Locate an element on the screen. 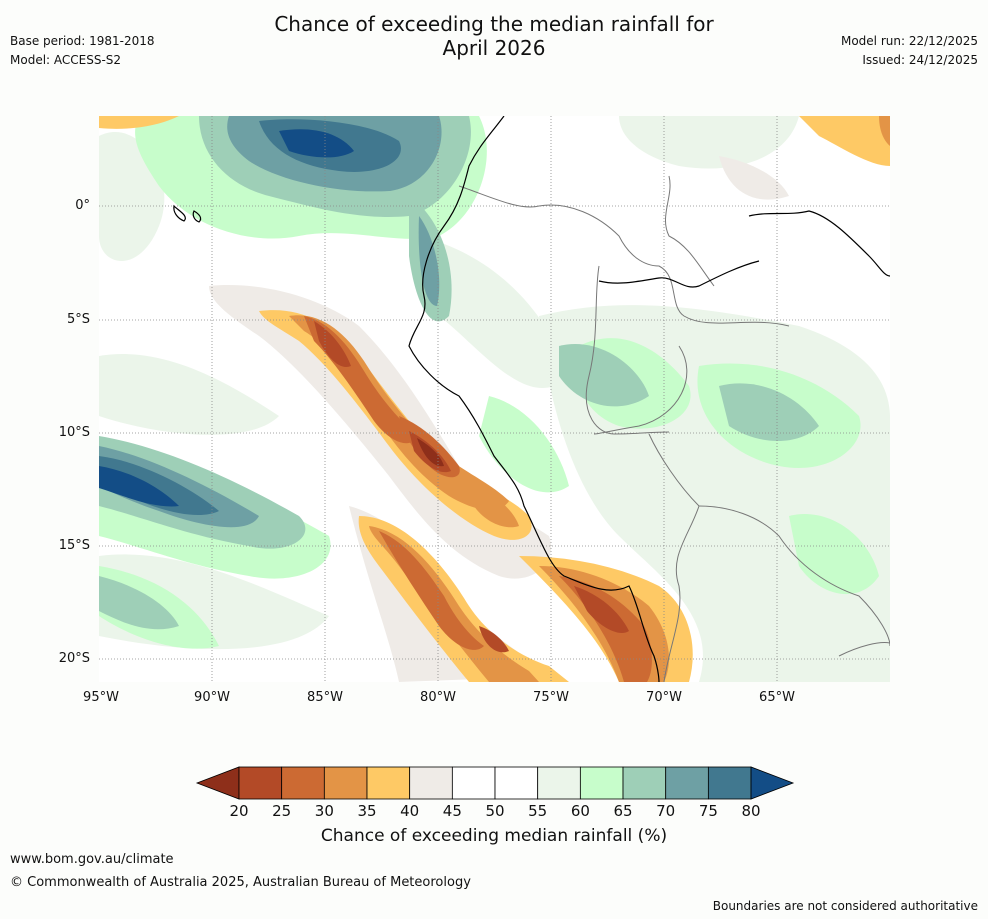  colorbar-tick-label: 55 is located at coordinates (538, 811).